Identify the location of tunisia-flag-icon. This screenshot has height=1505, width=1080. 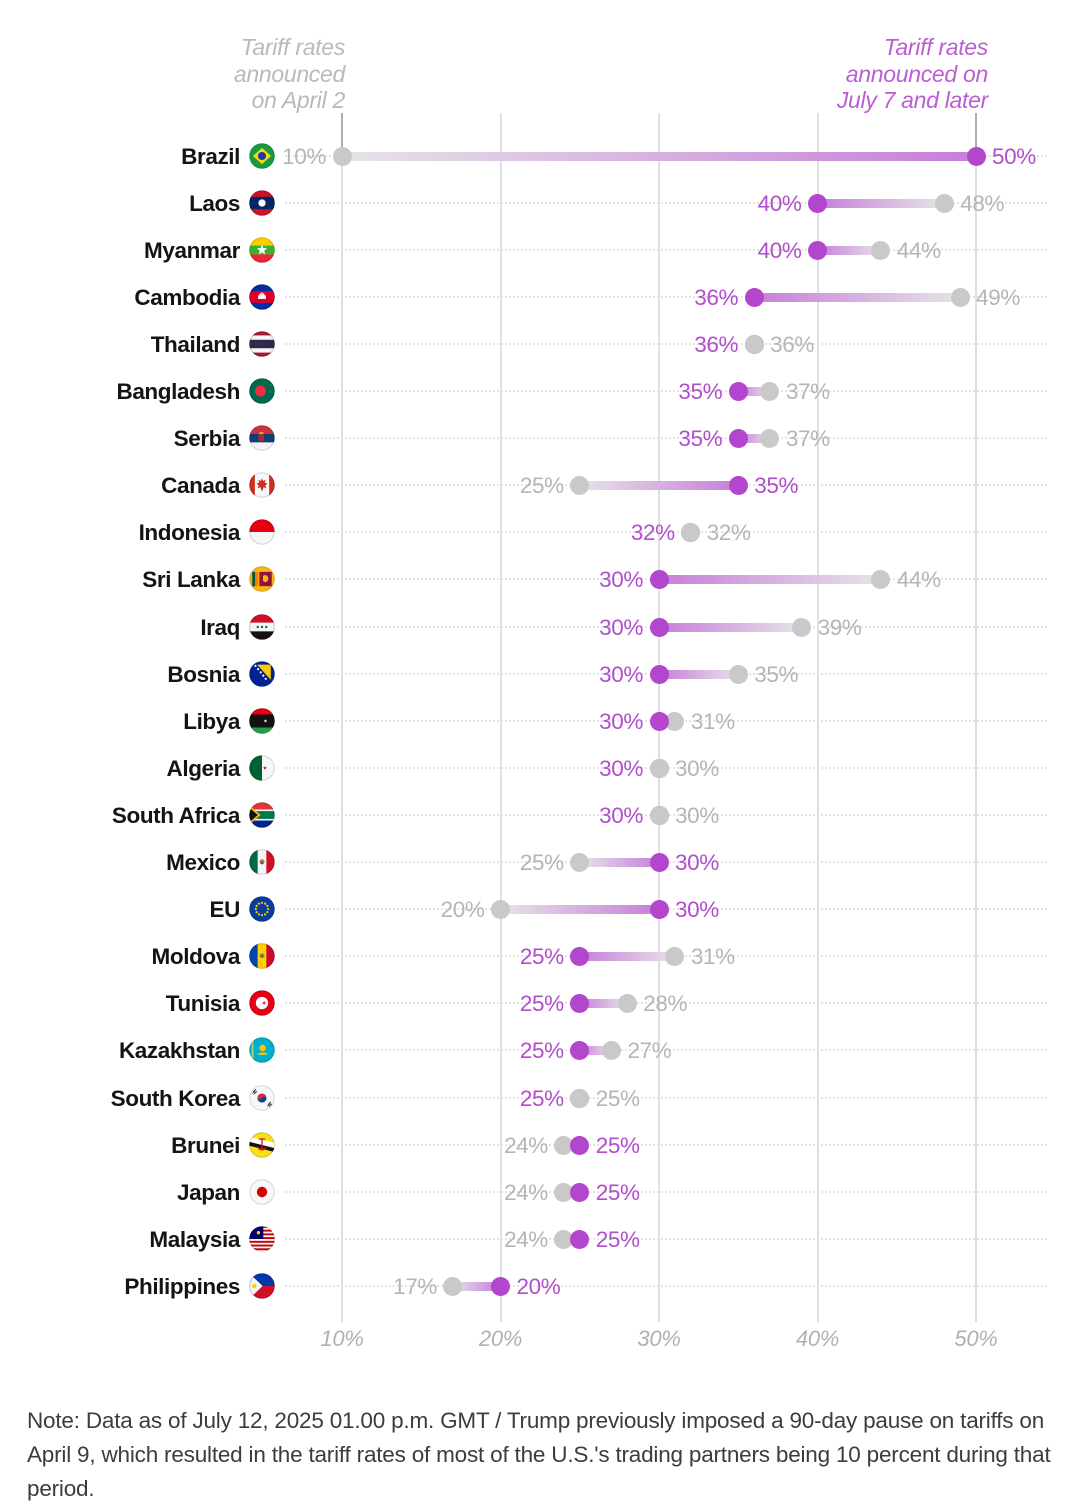
(262, 1003).